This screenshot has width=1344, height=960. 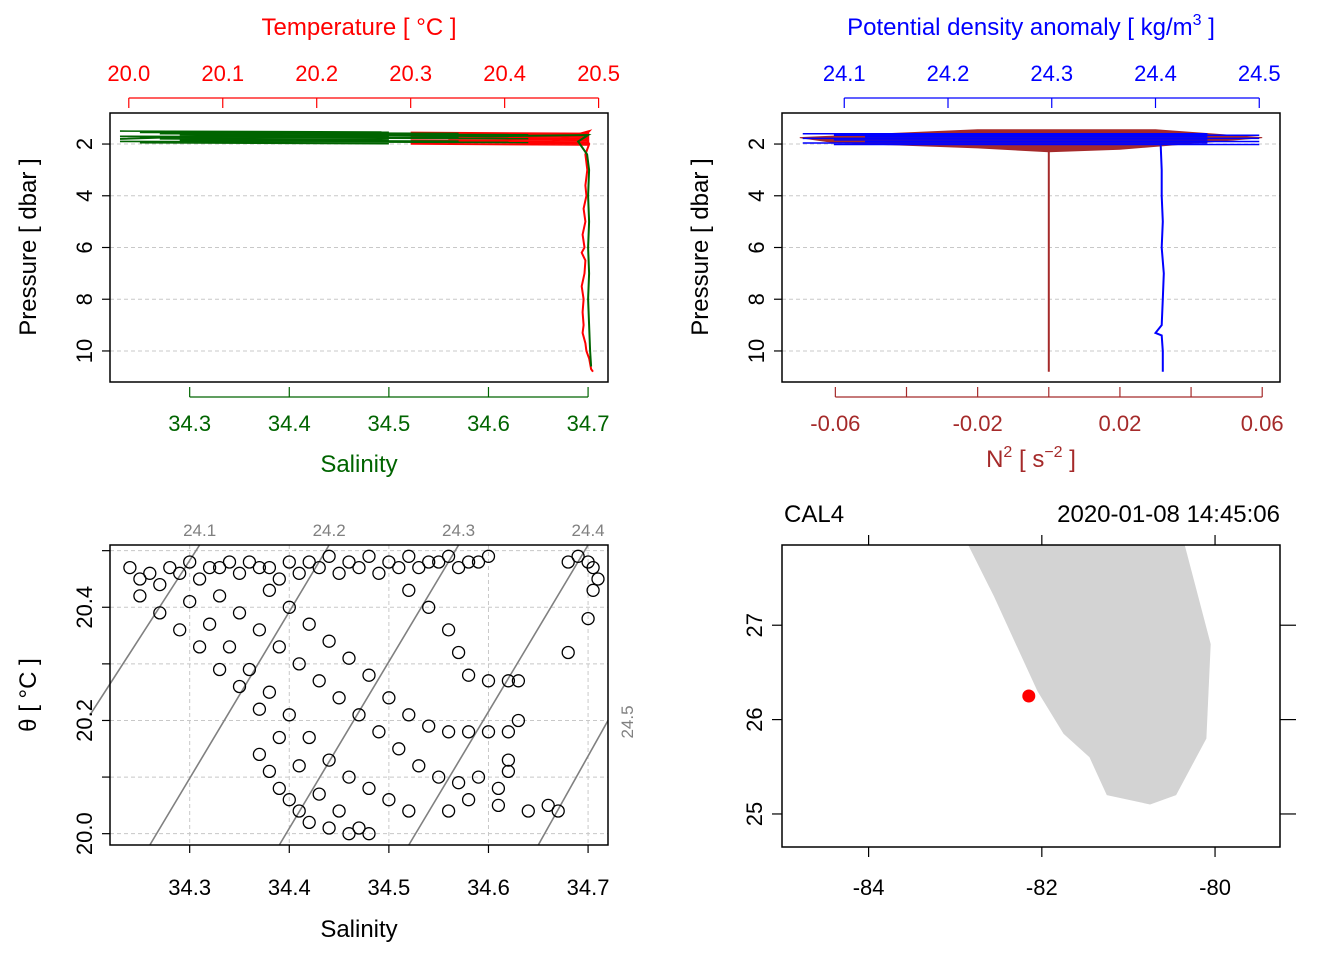 I want to click on temperature-surface-trace, so click(x=500, y=144).